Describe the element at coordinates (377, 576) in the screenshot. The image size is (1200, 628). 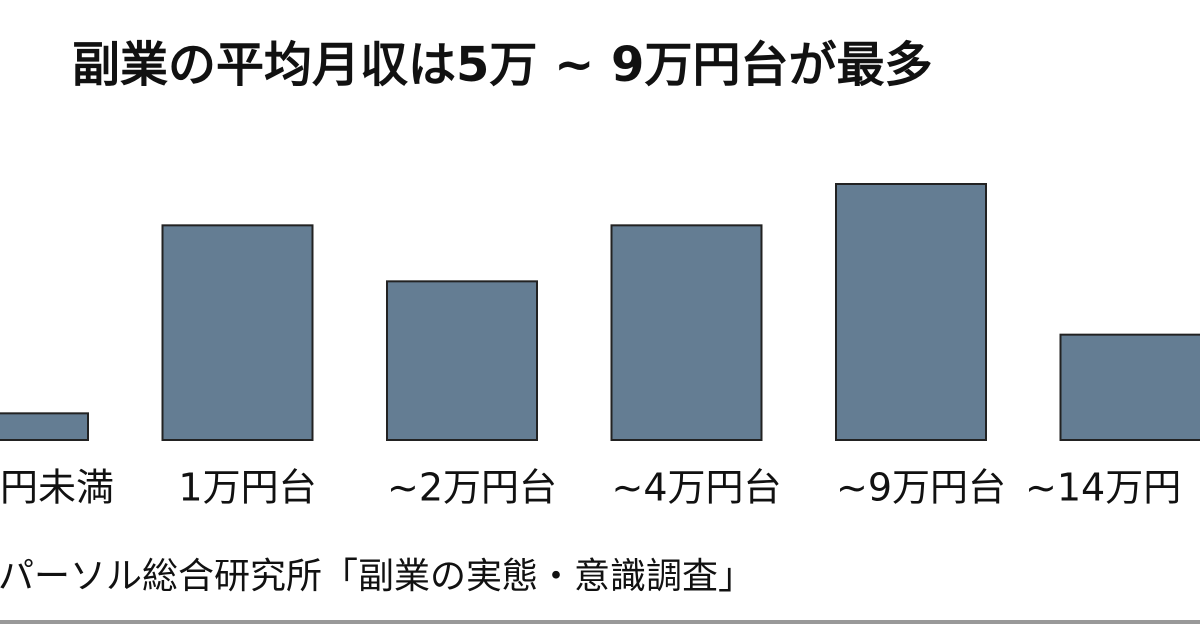
I see `source-note: パーソル総合研究所「副業の実態・意識調査」` at that location.